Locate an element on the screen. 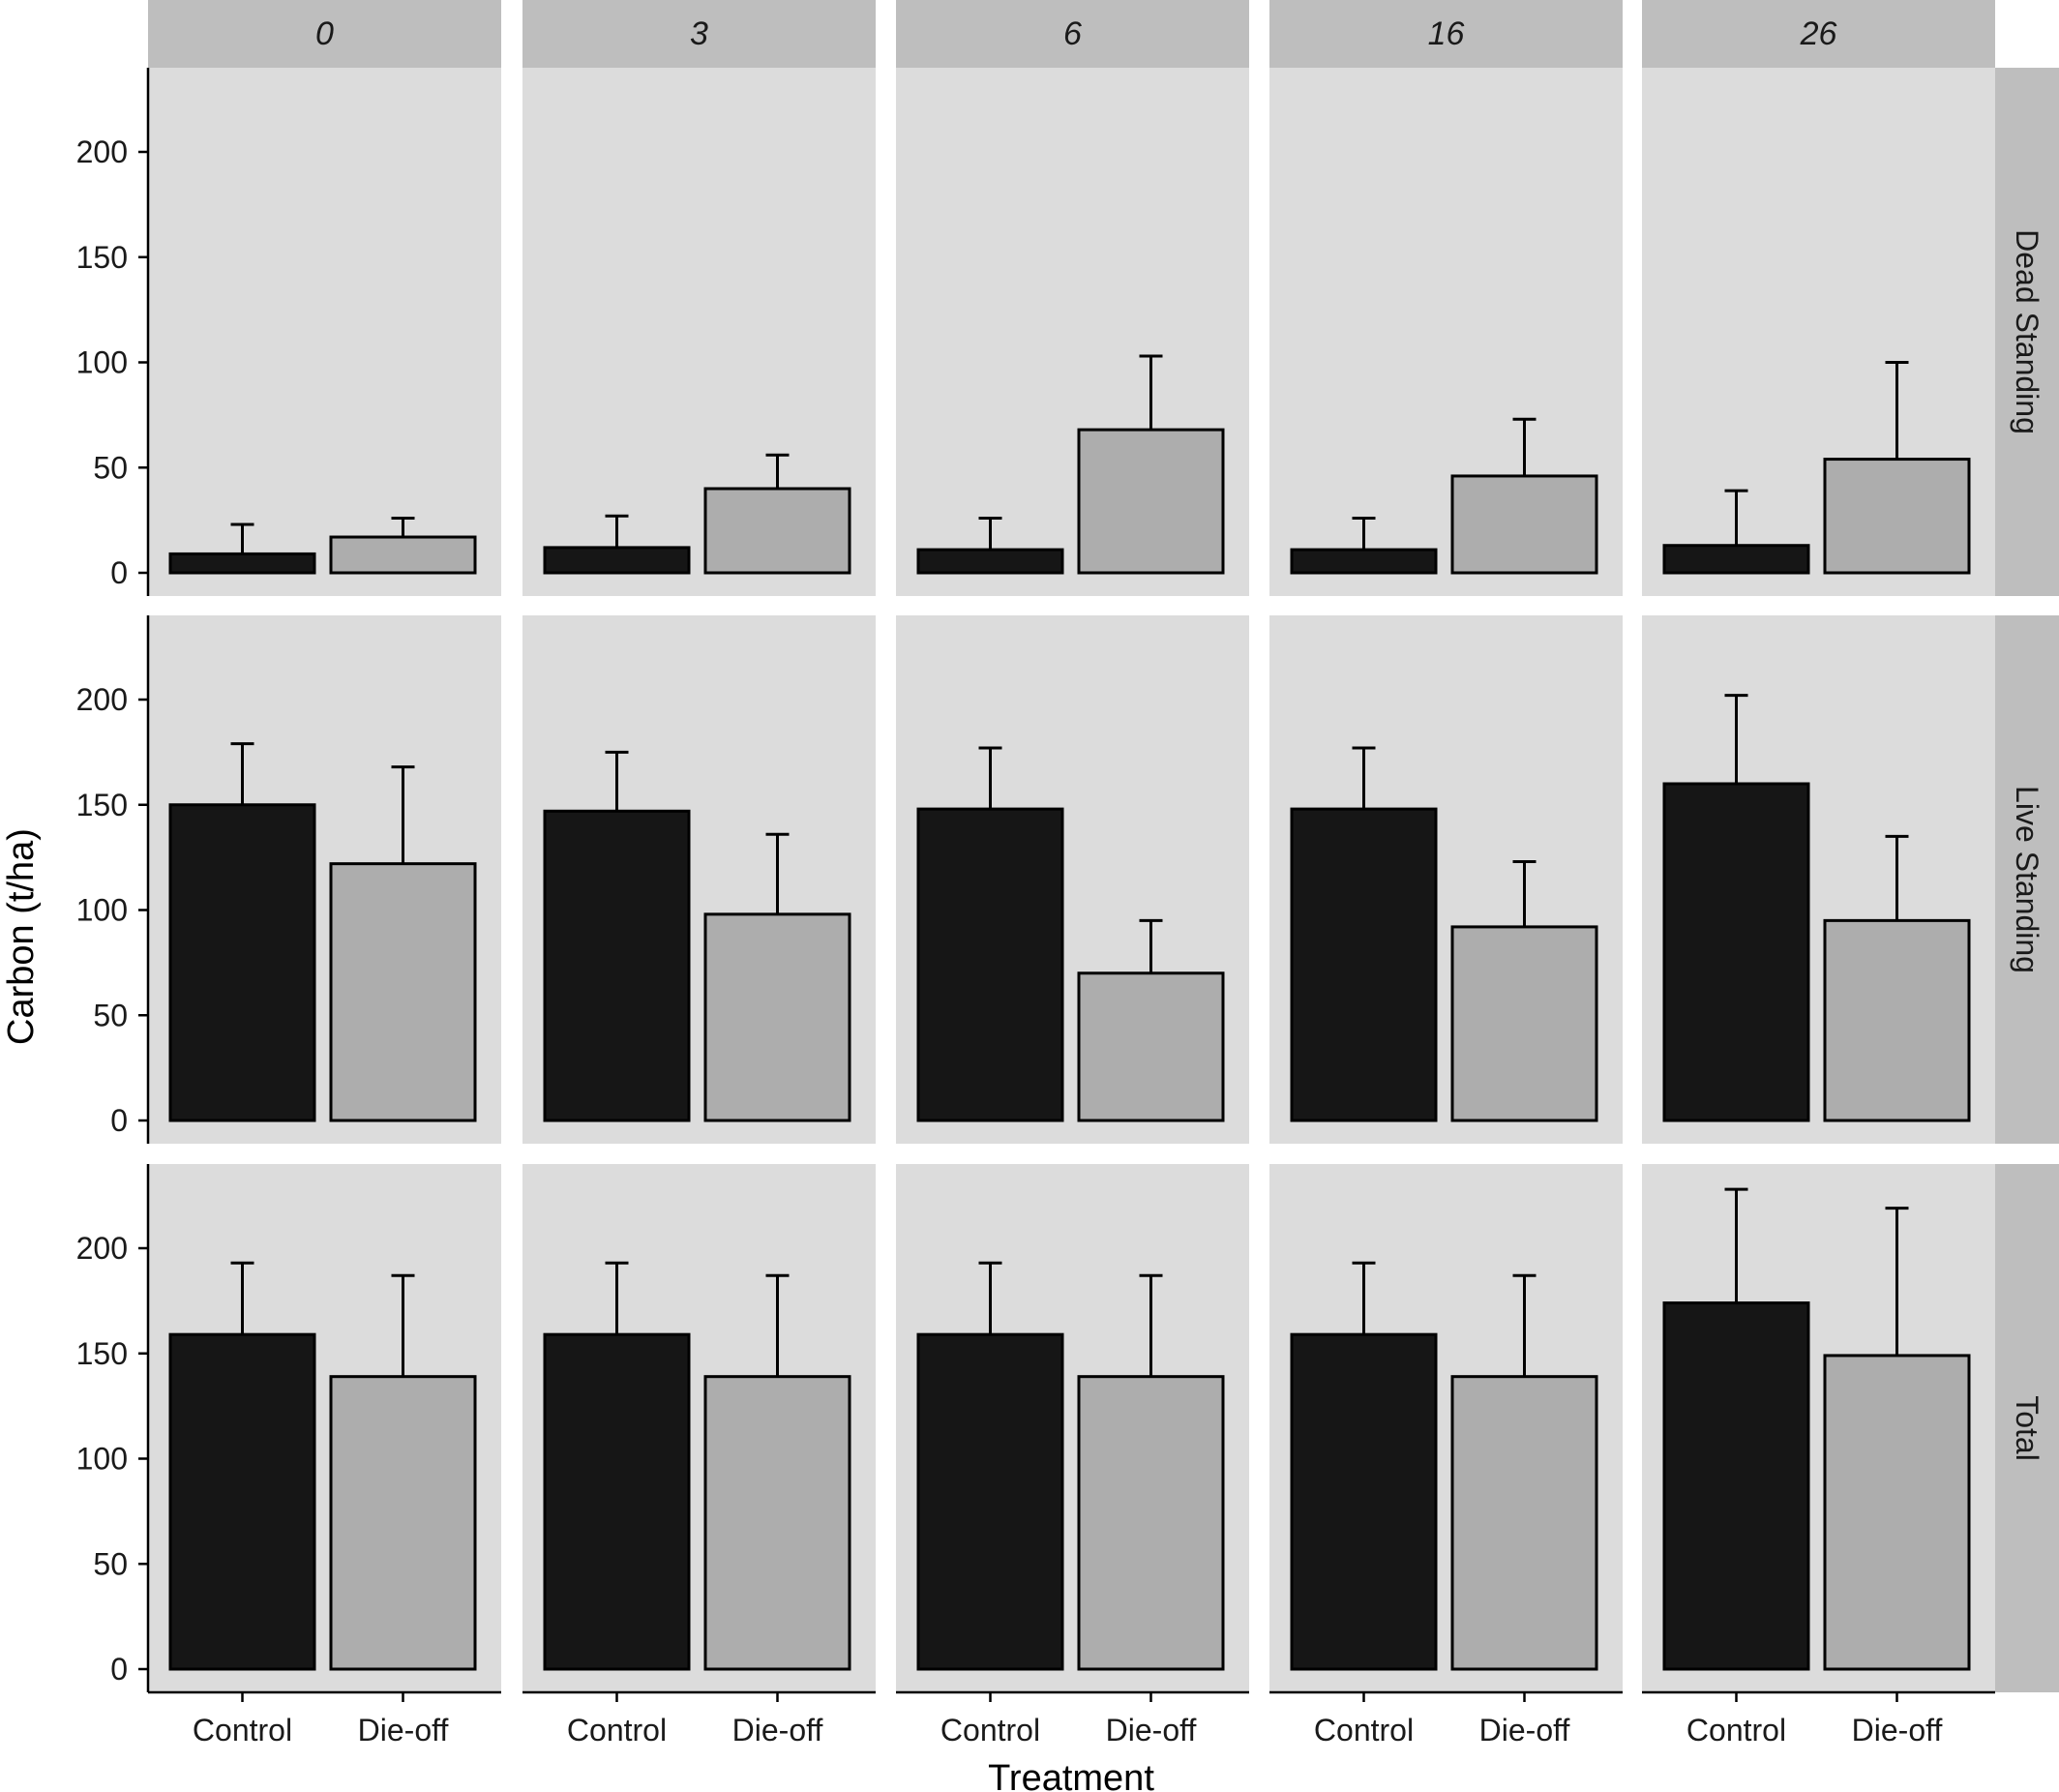  y-axis-total: 0 50 100 150 200 is located at coordinates (113, 1428).